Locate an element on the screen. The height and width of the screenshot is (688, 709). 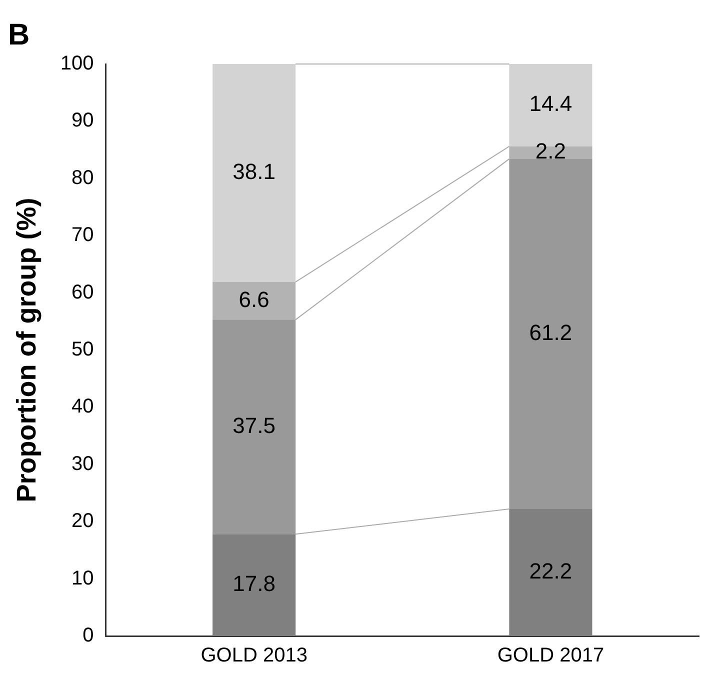
data-label: 38.1 is located at coordinates (254, 171).